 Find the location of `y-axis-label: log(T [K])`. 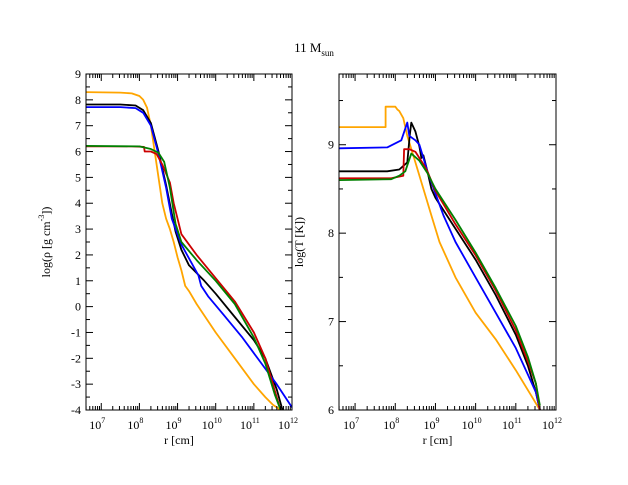

y-axis-label: log(T [K]) is located at coordinates (299, 242).